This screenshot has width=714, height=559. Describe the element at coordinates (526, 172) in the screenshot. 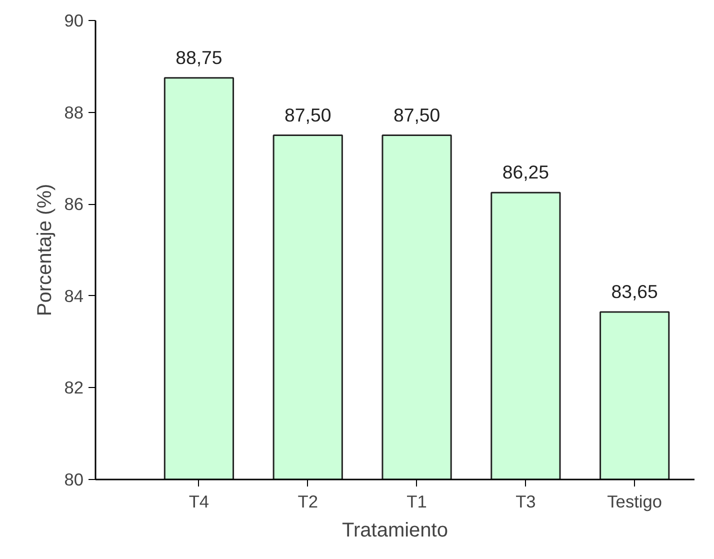

I see `data-label: 86,25` at that location.